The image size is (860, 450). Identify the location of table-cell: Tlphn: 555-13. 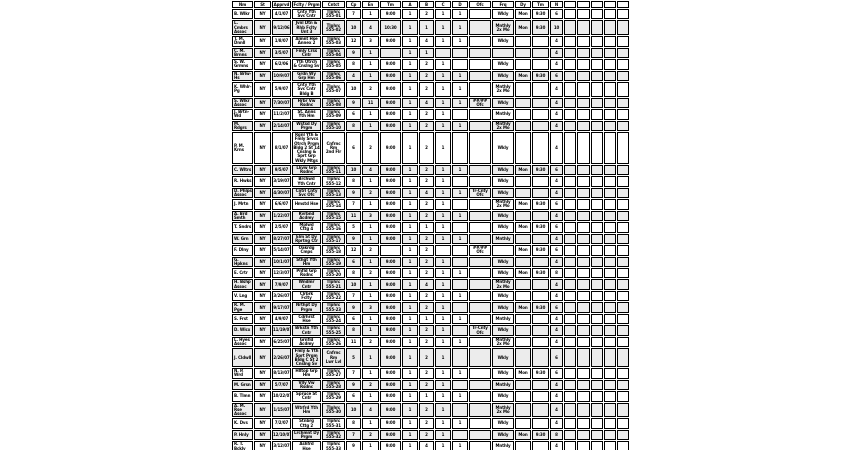
(333, 193).